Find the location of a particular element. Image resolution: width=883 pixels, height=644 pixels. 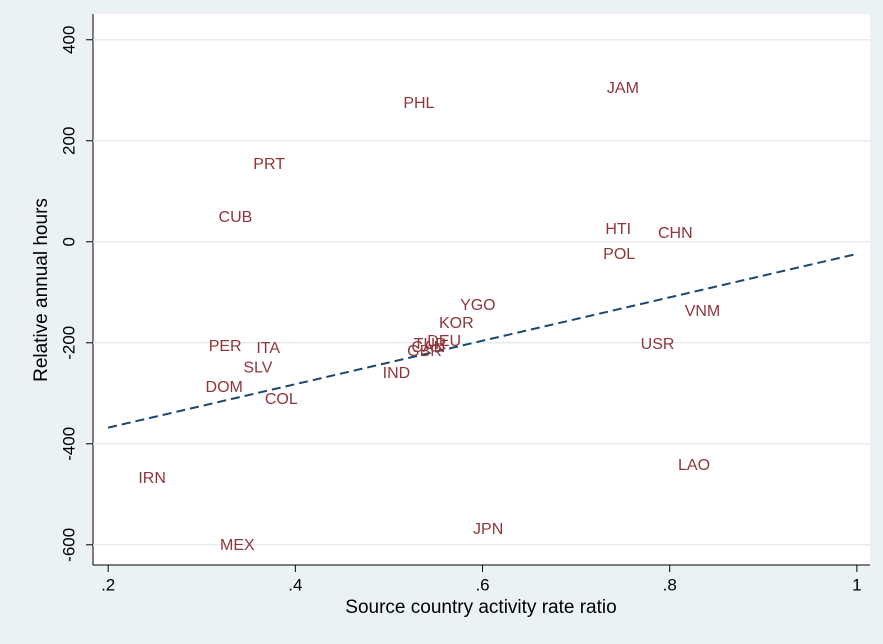

y-tick-label: 0 is located at coordinates (68, 241).